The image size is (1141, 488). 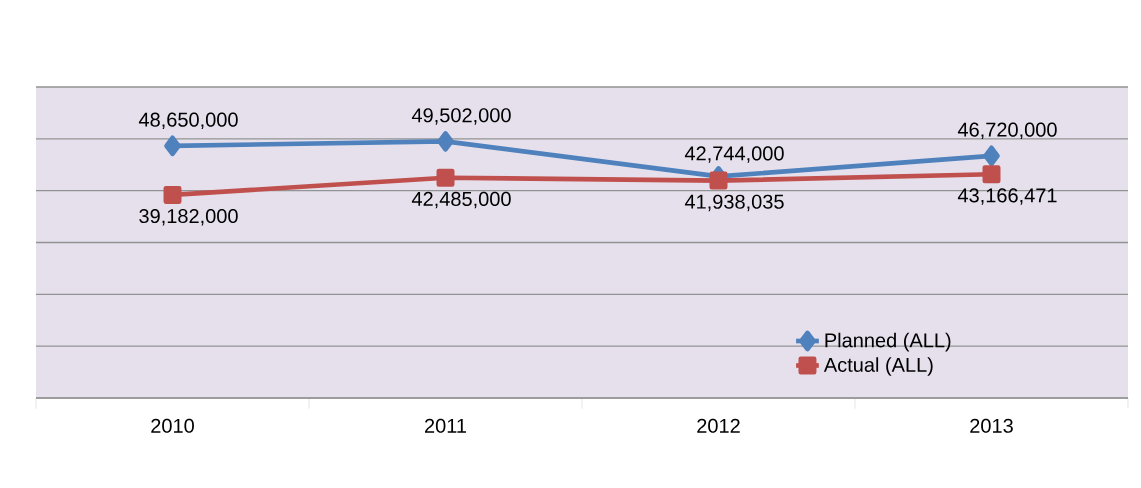 What do you see at coordinates (172, 425) in the screenshot?
I see `x-tick-label: 2010` at bounding box center [172, 425].